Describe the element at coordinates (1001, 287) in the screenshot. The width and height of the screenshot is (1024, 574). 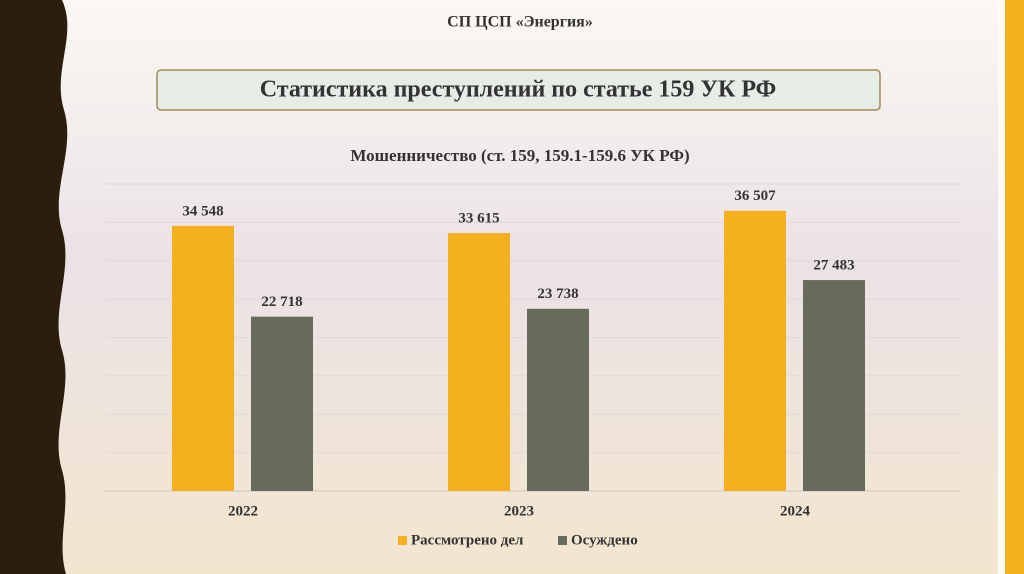
I see `right-stripe-light` at that location.